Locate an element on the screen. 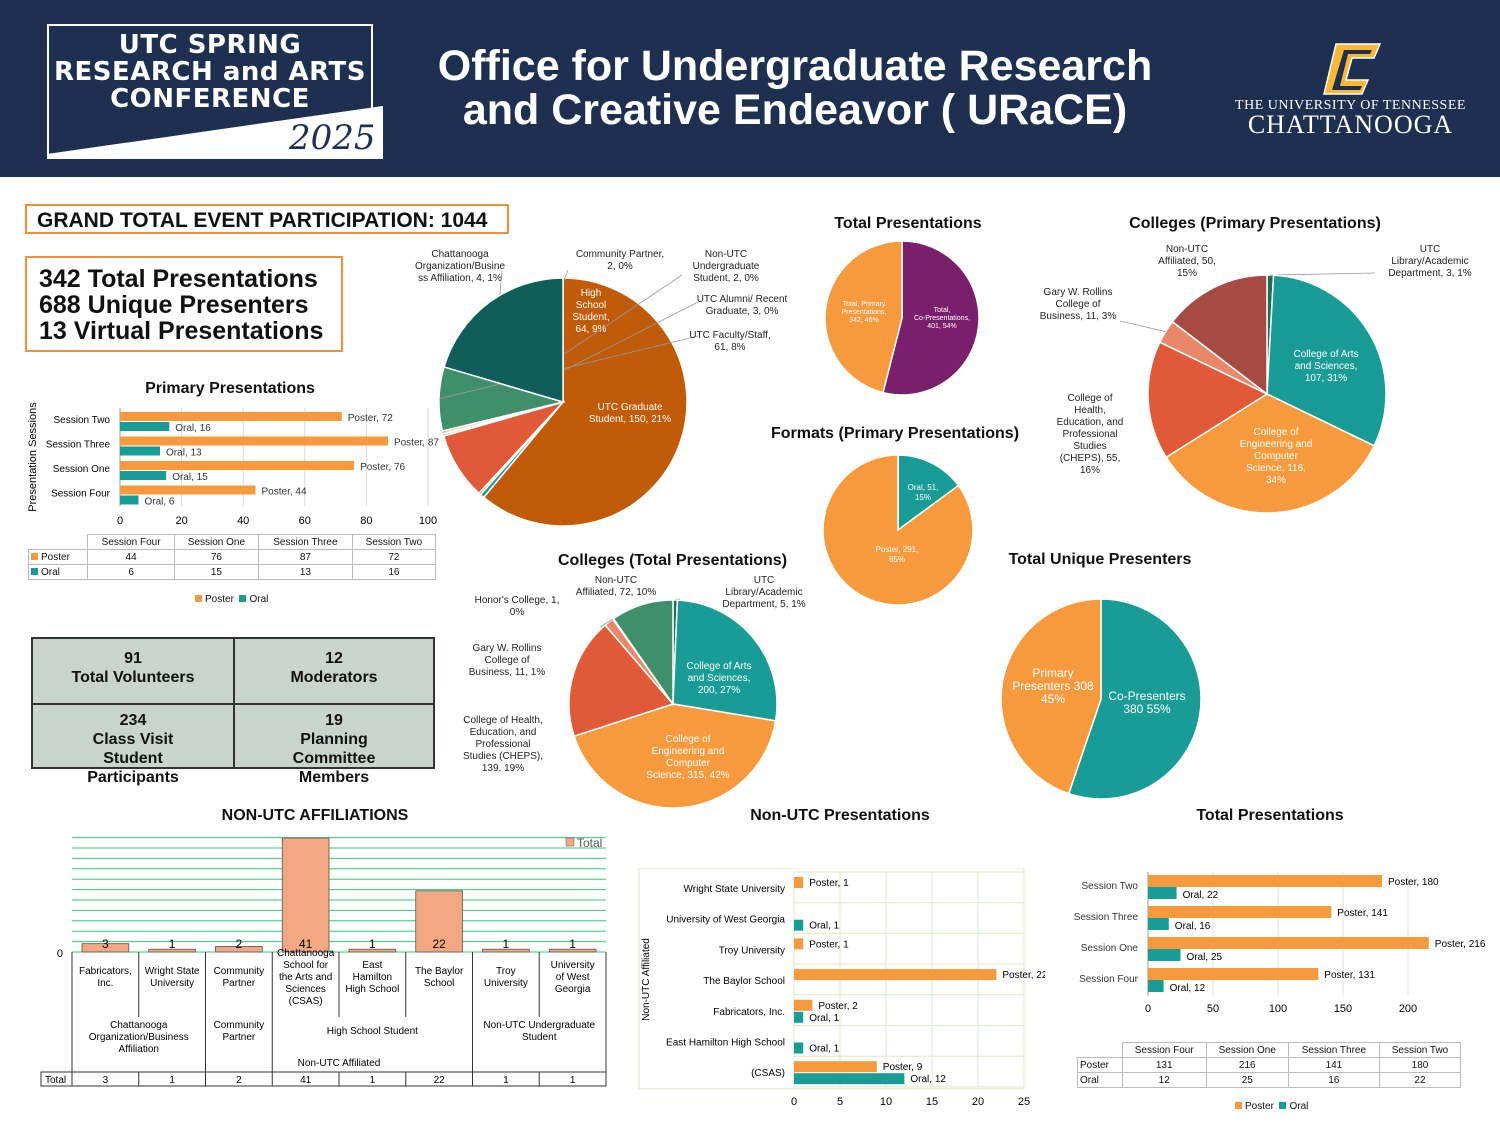  table-cell: 76 is located at coordinates (216, 557).